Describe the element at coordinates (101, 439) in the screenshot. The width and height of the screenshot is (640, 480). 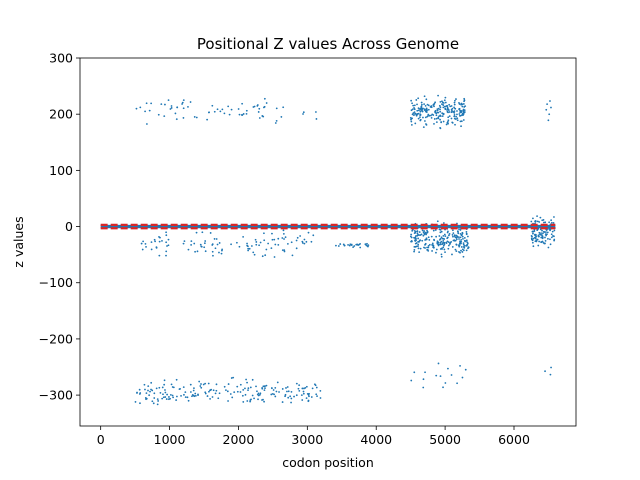
I see `x-tick-label: 0` at that location.